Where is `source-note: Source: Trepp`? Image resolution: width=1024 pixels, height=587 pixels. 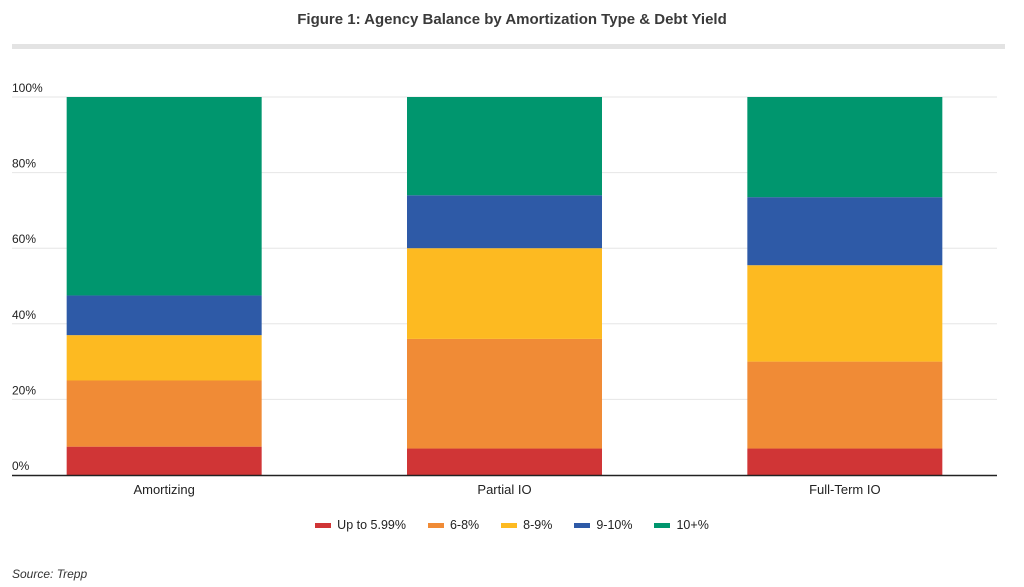
source-note: Source: Trepp is located at coordinates (50, 574).